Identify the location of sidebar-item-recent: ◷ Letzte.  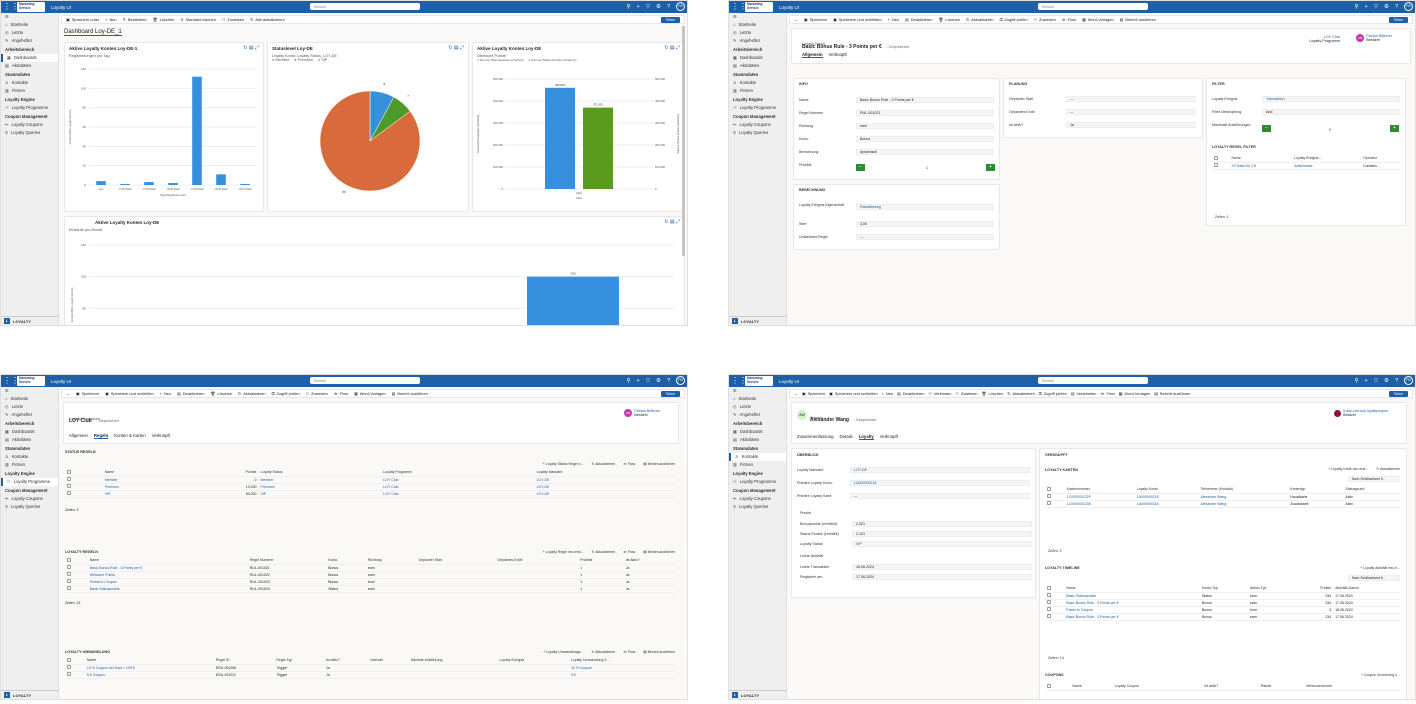
(742, 32).